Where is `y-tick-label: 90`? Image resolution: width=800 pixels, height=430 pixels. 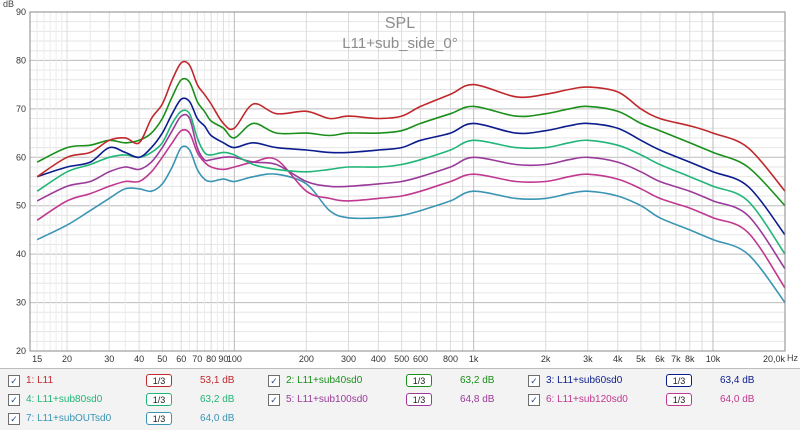
y-tick-label: 90 is located at coordinates (21, 12).